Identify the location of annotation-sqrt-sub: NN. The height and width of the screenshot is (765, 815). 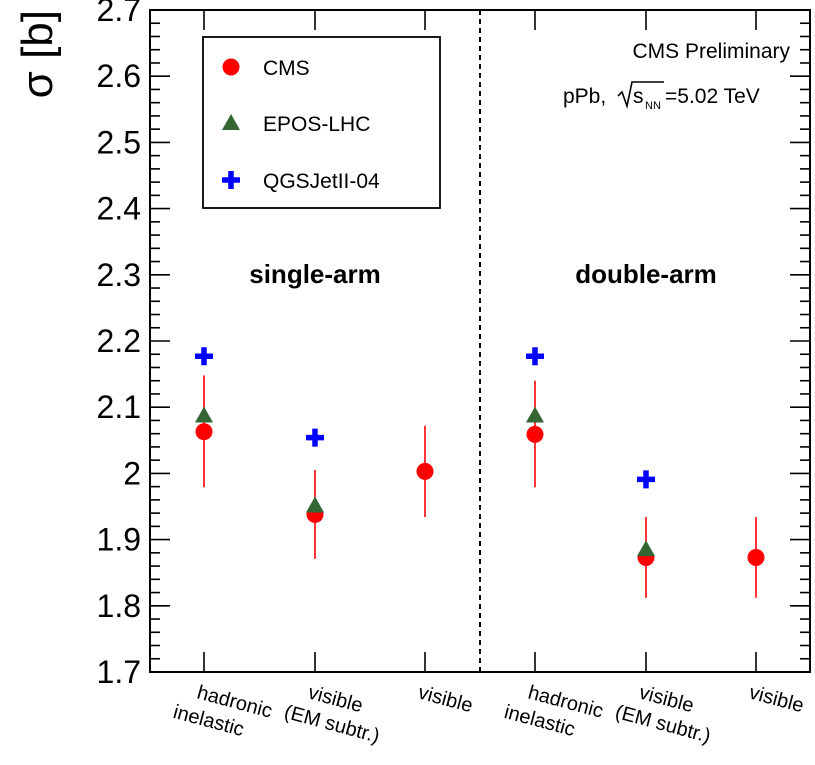
(653, 106).